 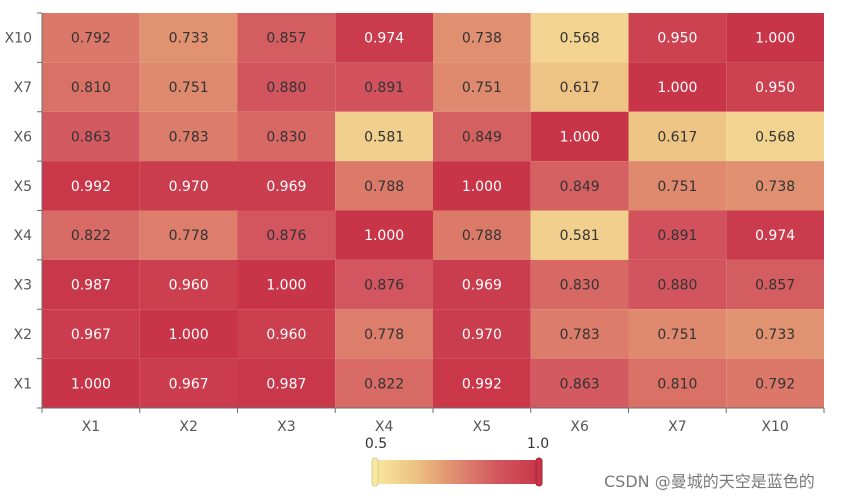 What do you see at coordinates (457, 461) in the screenshot?
I see `color-legend: 0.5 1.0` at bounding box center [457, 461].